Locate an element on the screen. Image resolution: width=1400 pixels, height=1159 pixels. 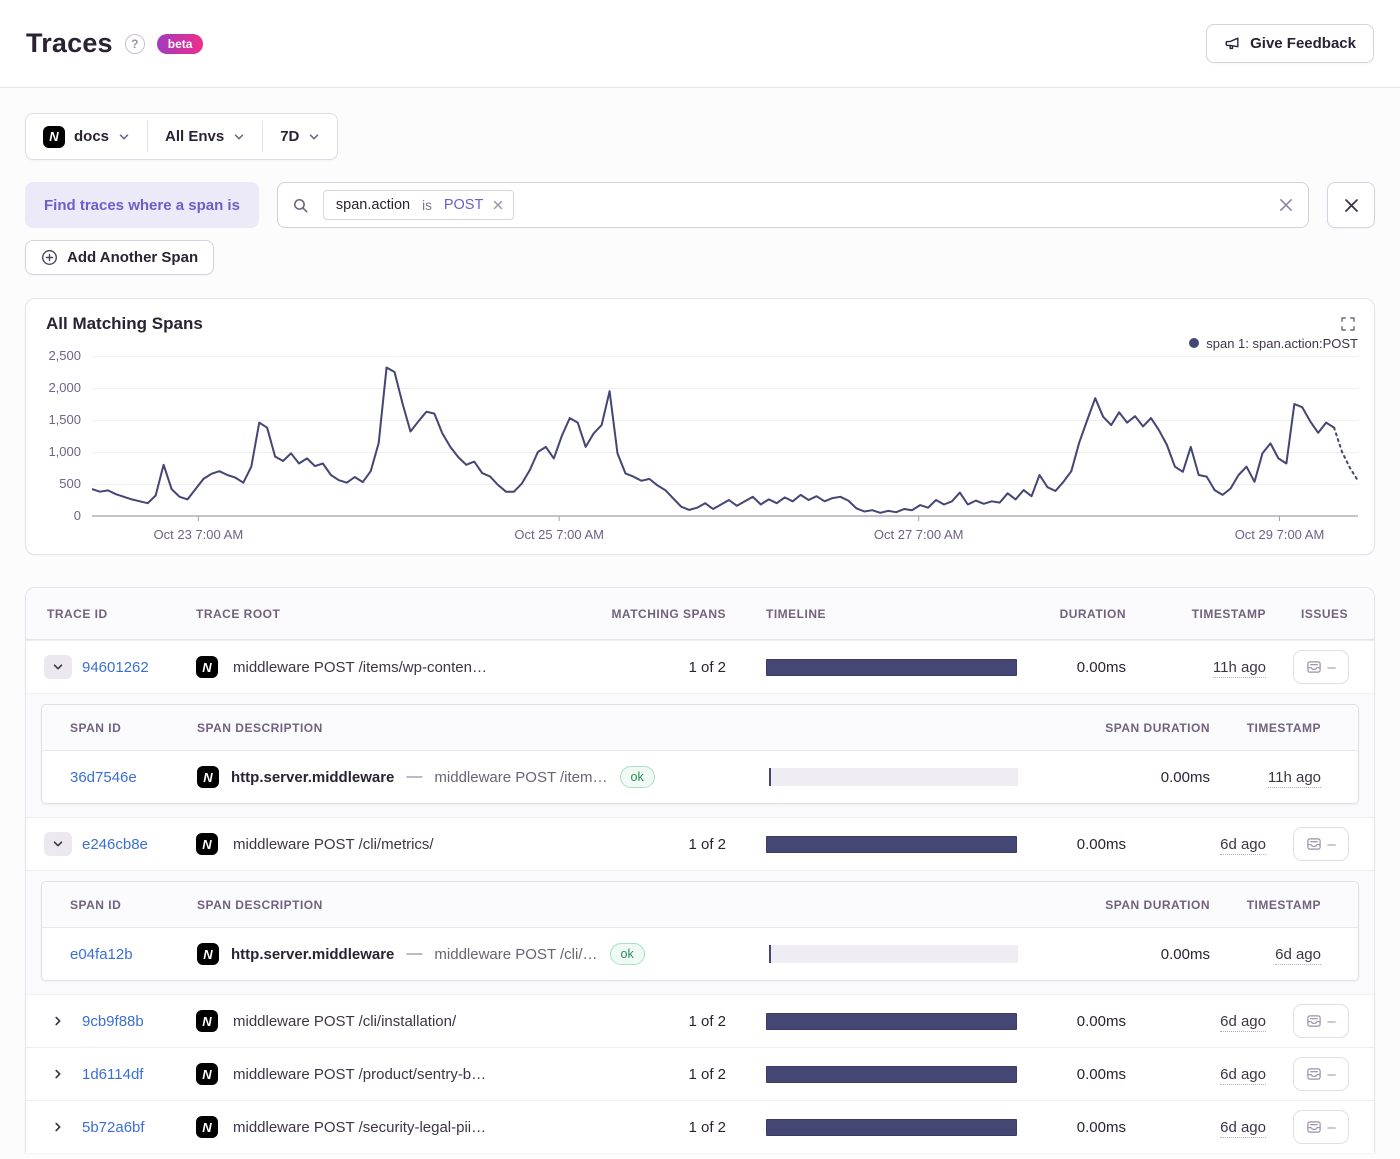
column-trace-root: TRACE ROOT is located at coordinates (238, 613).